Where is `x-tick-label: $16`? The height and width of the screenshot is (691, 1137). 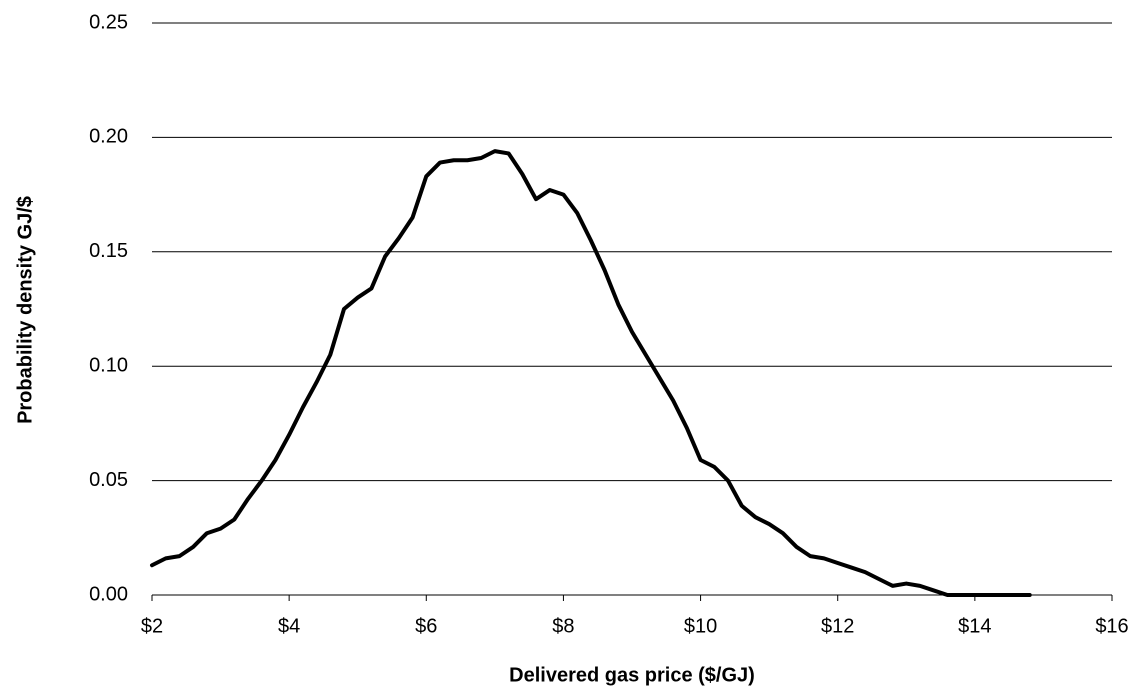 x-tick-label: $16 is located at coordinates (1111, 626).